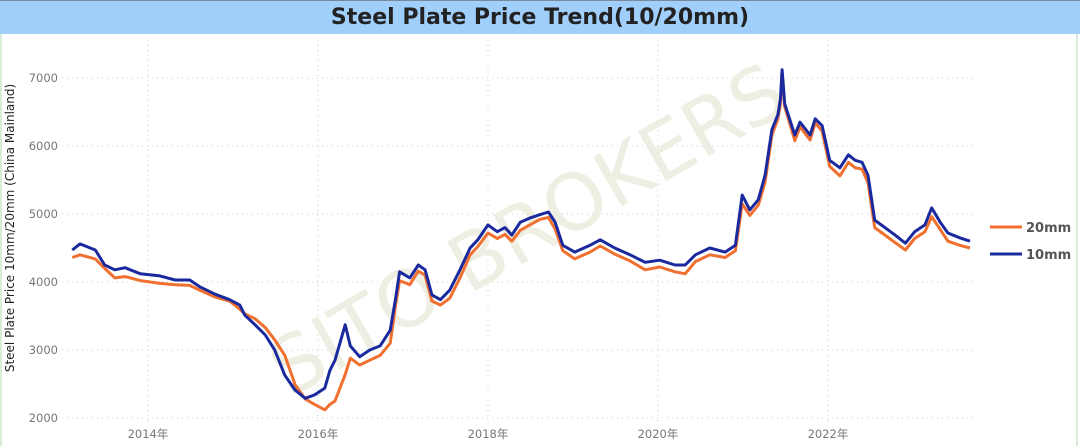  I want to click on x-tick-label: 2022年, so click(828, 434).